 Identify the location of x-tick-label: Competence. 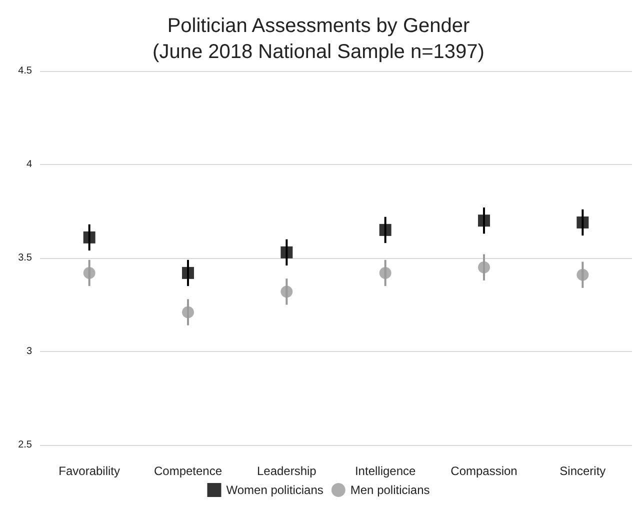
(188, 471).